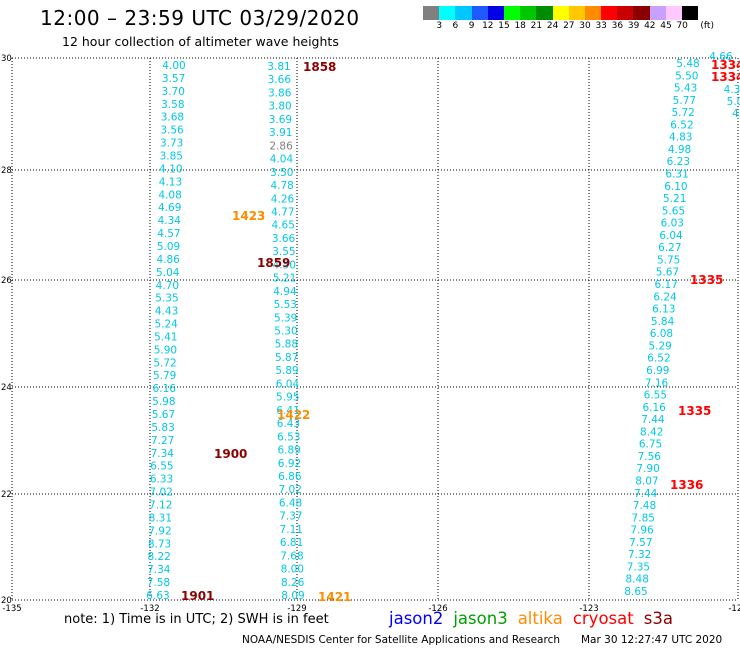  I want to click on wave-height-value: 5.72, so click(164, 363).